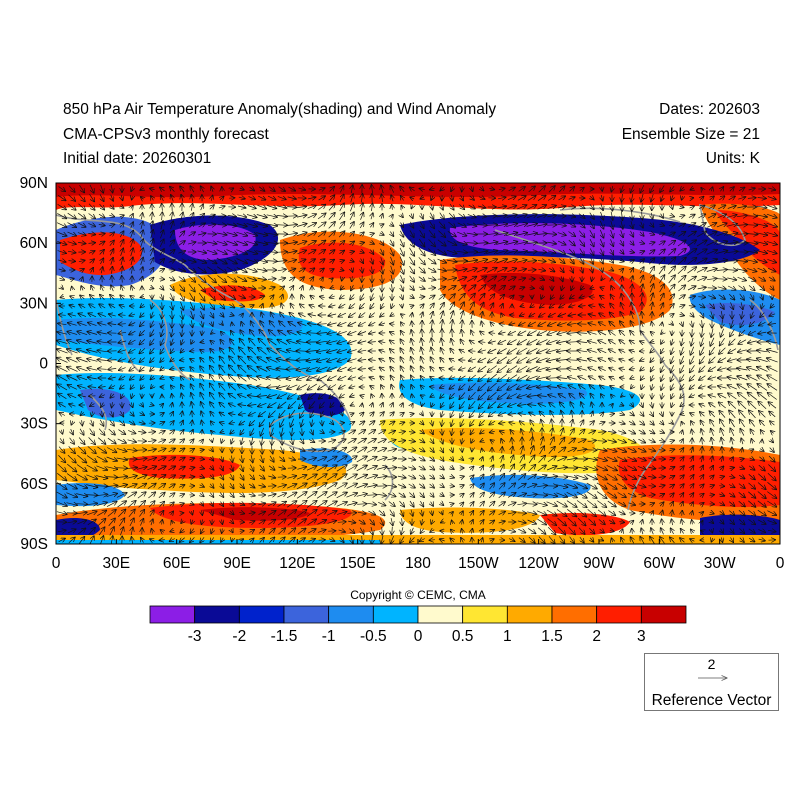 This screenshot has width=800, height=800. Describe the element at coordinates (34, 544) in the screenshot. I see `lat-label: 90S` at that location.